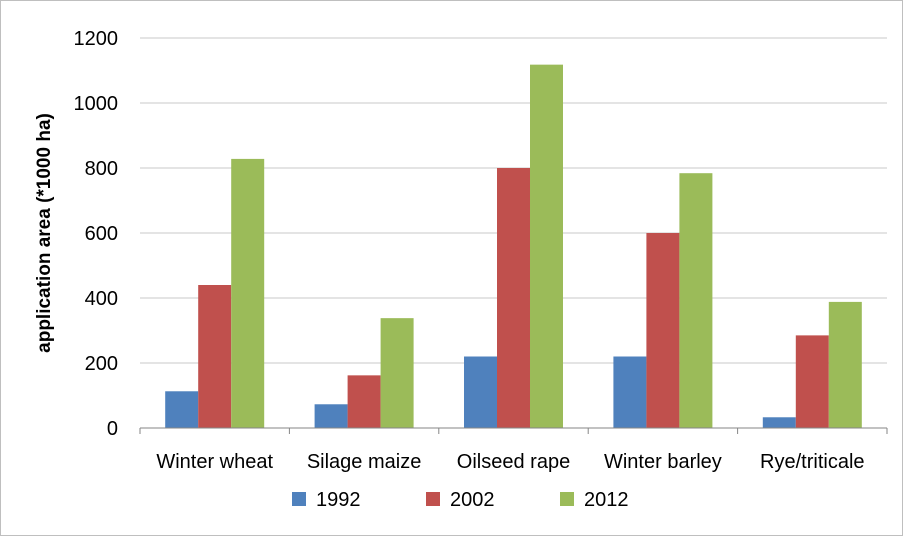  I want to click on x-tick-label: Winter barley, so click(663, 462).